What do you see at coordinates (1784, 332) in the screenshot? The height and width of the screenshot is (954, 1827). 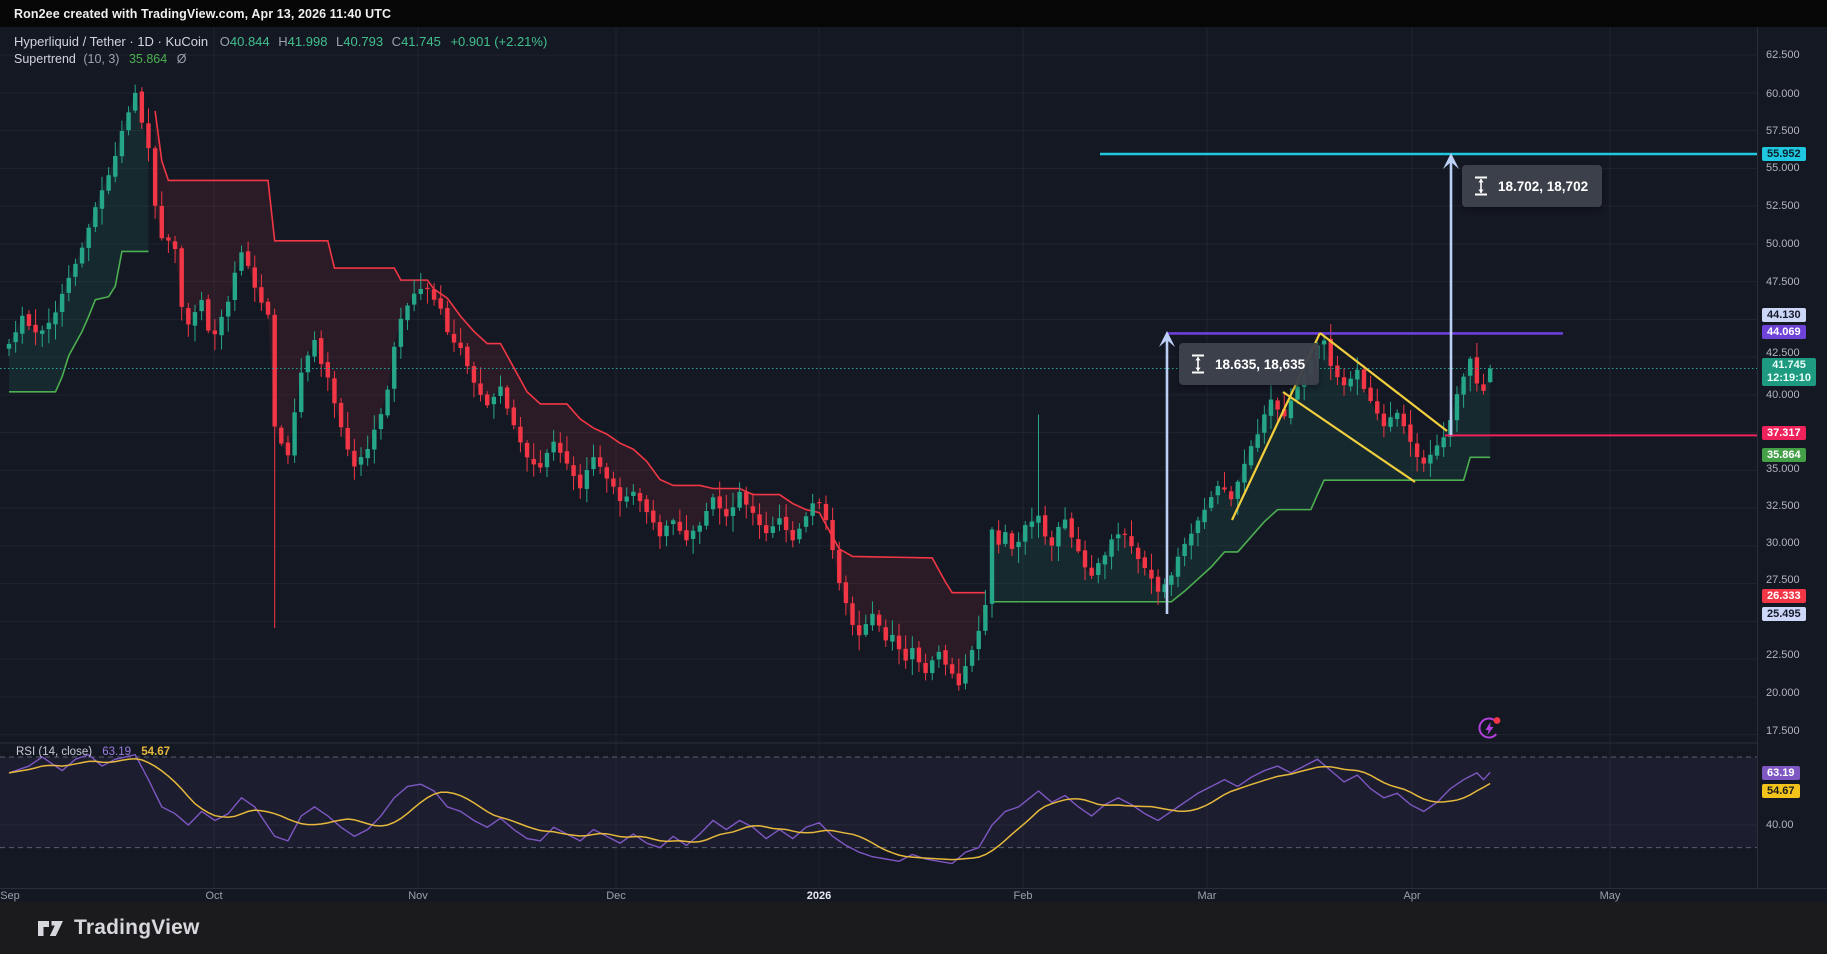 I see `axis-badge-purple-ray-price: 44.069` at bounding box center [1784, 332].